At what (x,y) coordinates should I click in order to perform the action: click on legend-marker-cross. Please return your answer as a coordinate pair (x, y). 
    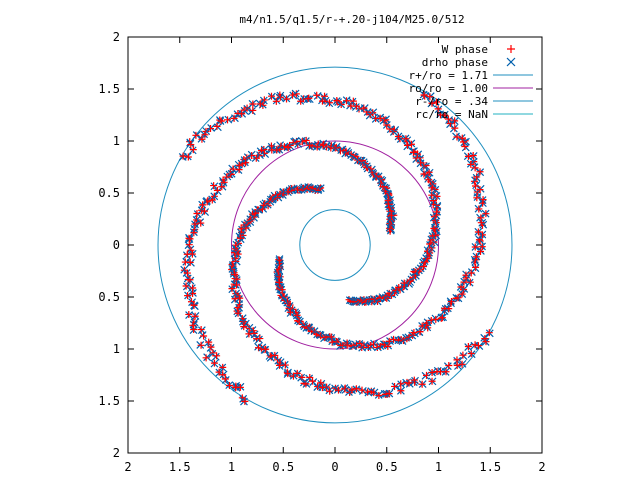
    Looking at the image, I should click on (511, 62).